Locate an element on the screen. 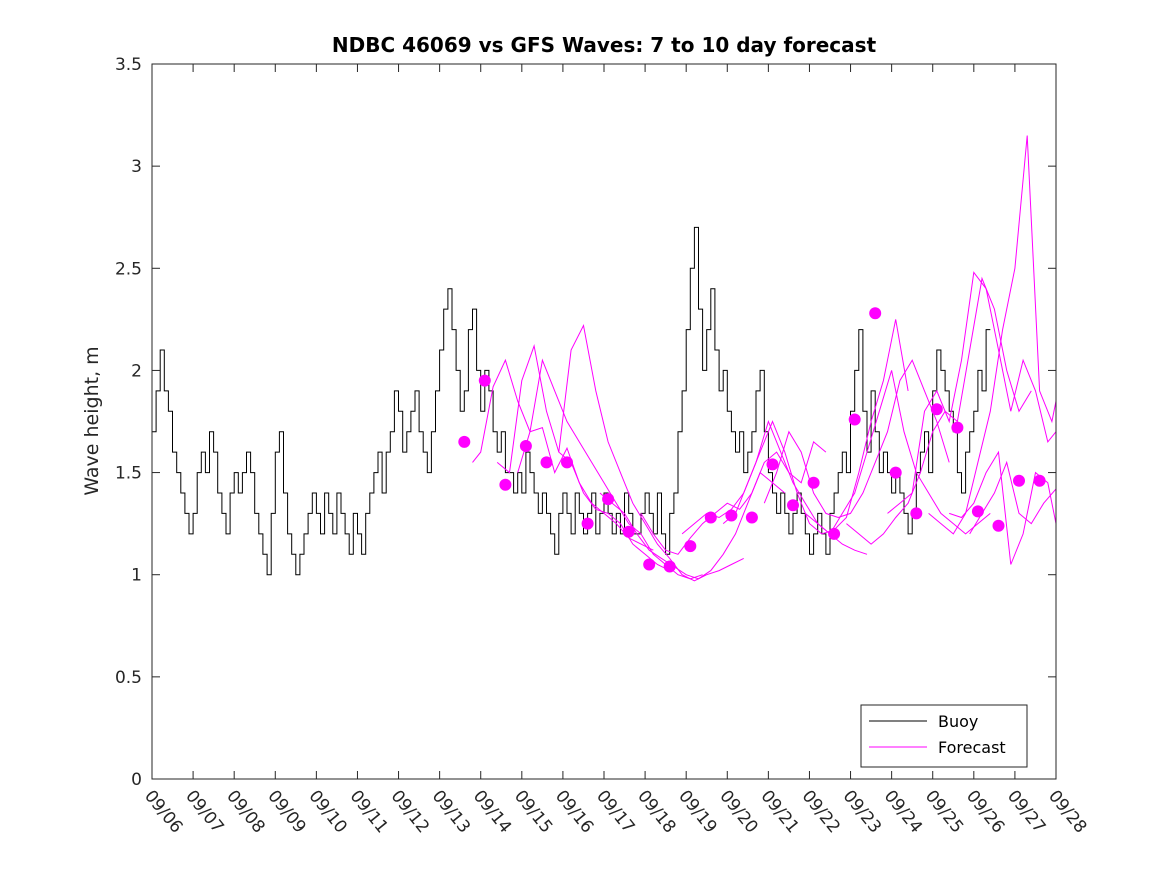 This screenshot has height=875, width=1167. y-tick-label: 1 is located at coordinates (136, 576).